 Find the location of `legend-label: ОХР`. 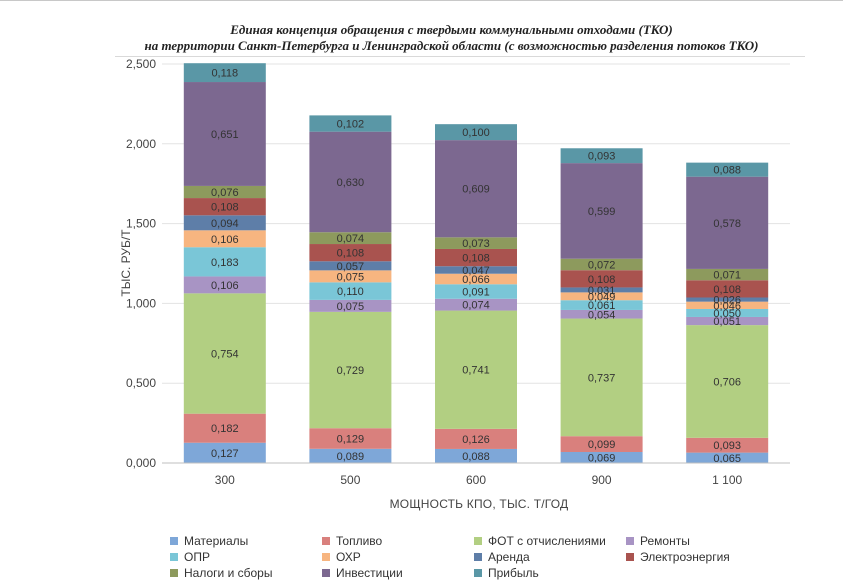

legend-label: ОХР is located at coordinates (348, 556).